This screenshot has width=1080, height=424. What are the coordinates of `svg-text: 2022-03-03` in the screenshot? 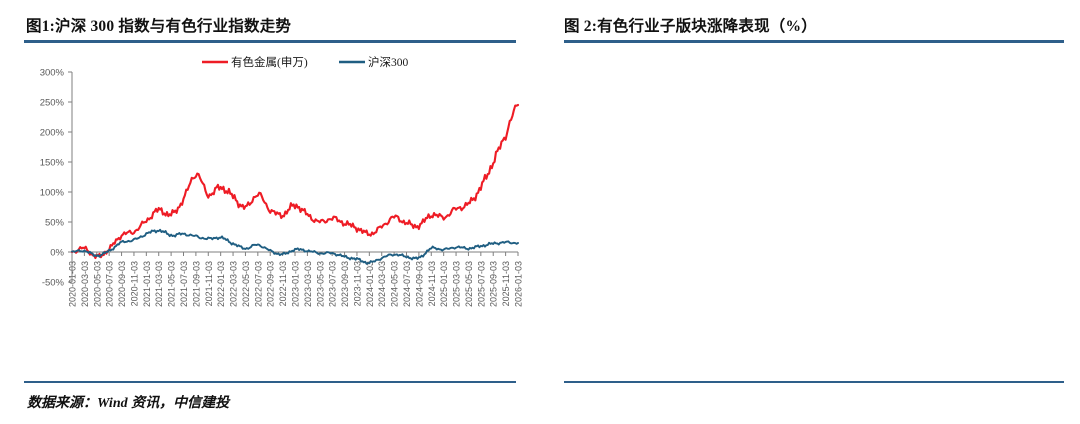 It's located at (234, 284).